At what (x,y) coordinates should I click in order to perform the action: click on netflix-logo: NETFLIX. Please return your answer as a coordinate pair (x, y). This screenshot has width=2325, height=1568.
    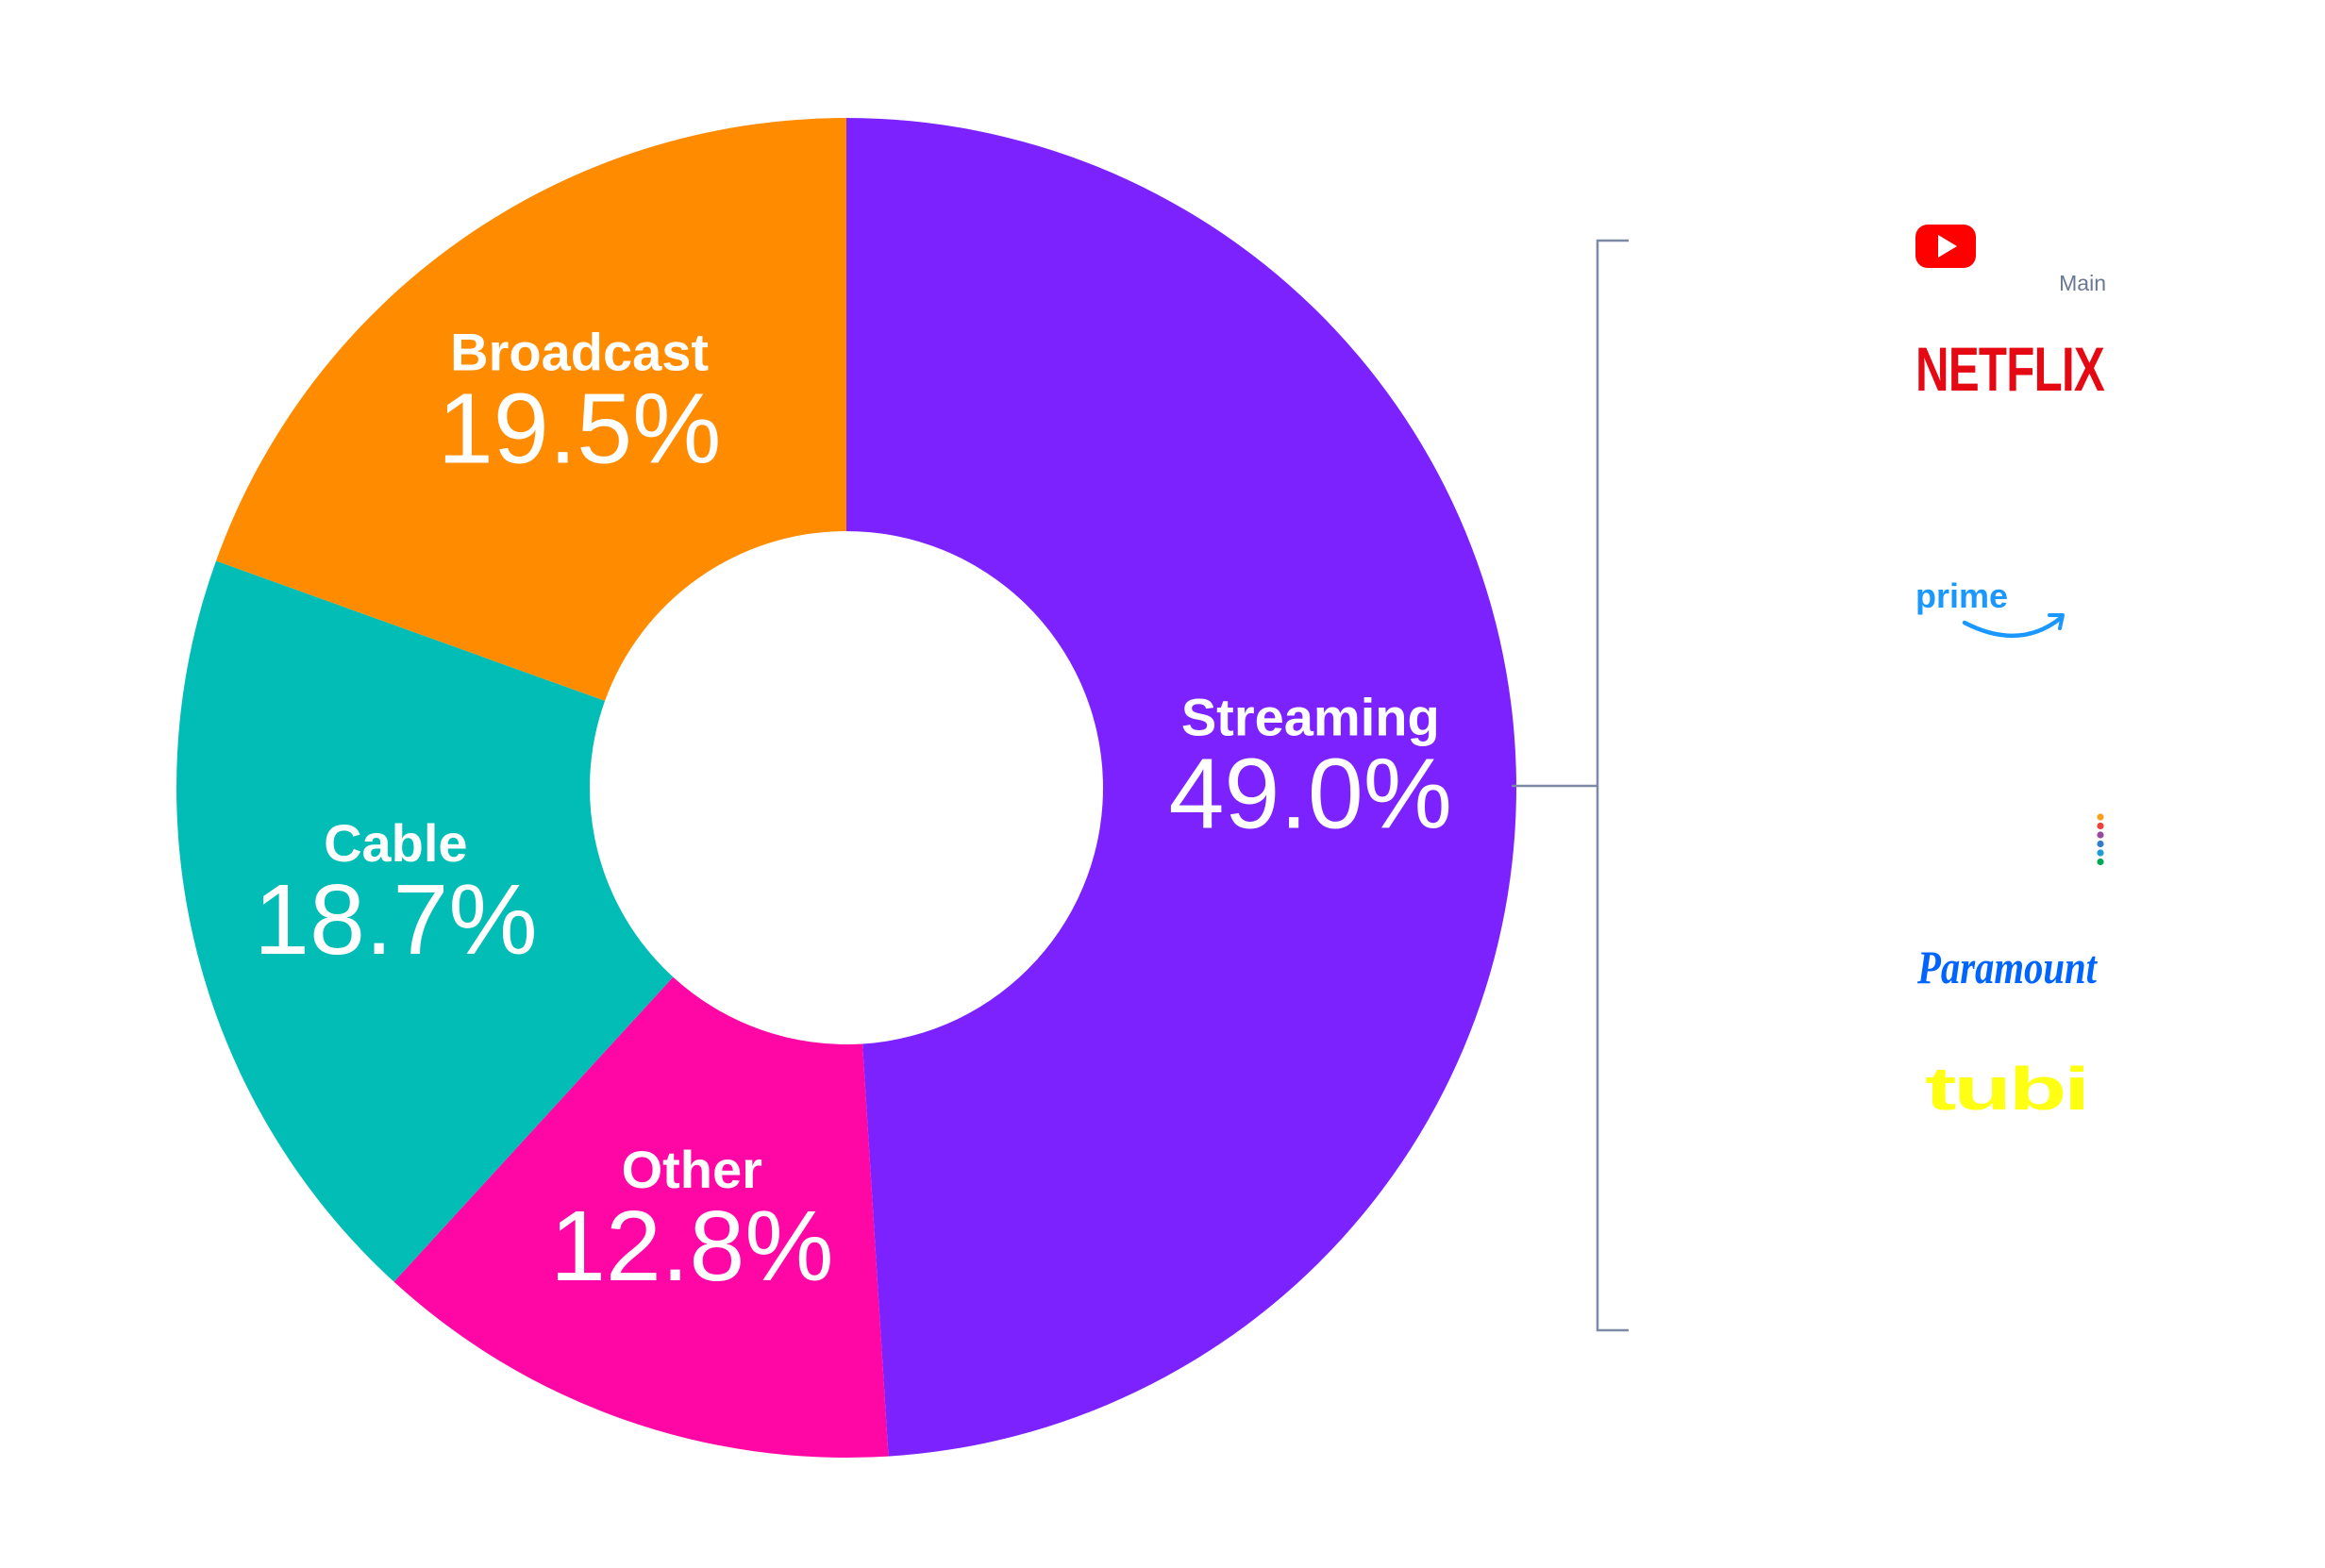
    Looking at the image, I should click on (2011, 369).